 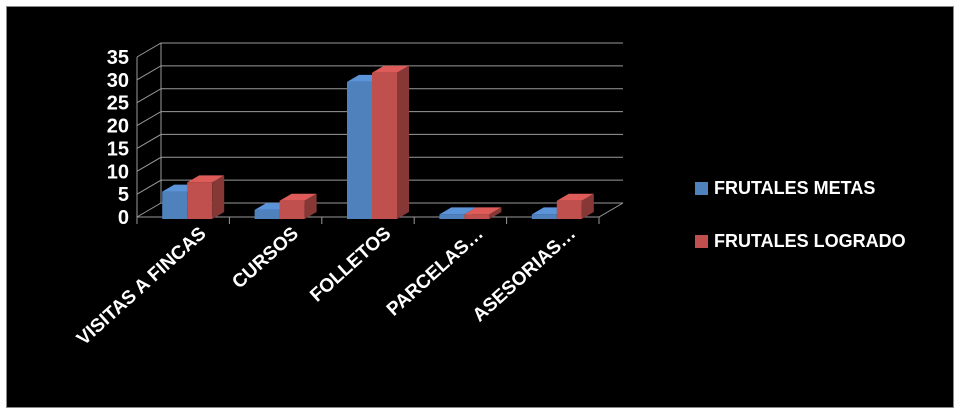 I want to click on y-tick-label: 20, so click(x=118, y=127).